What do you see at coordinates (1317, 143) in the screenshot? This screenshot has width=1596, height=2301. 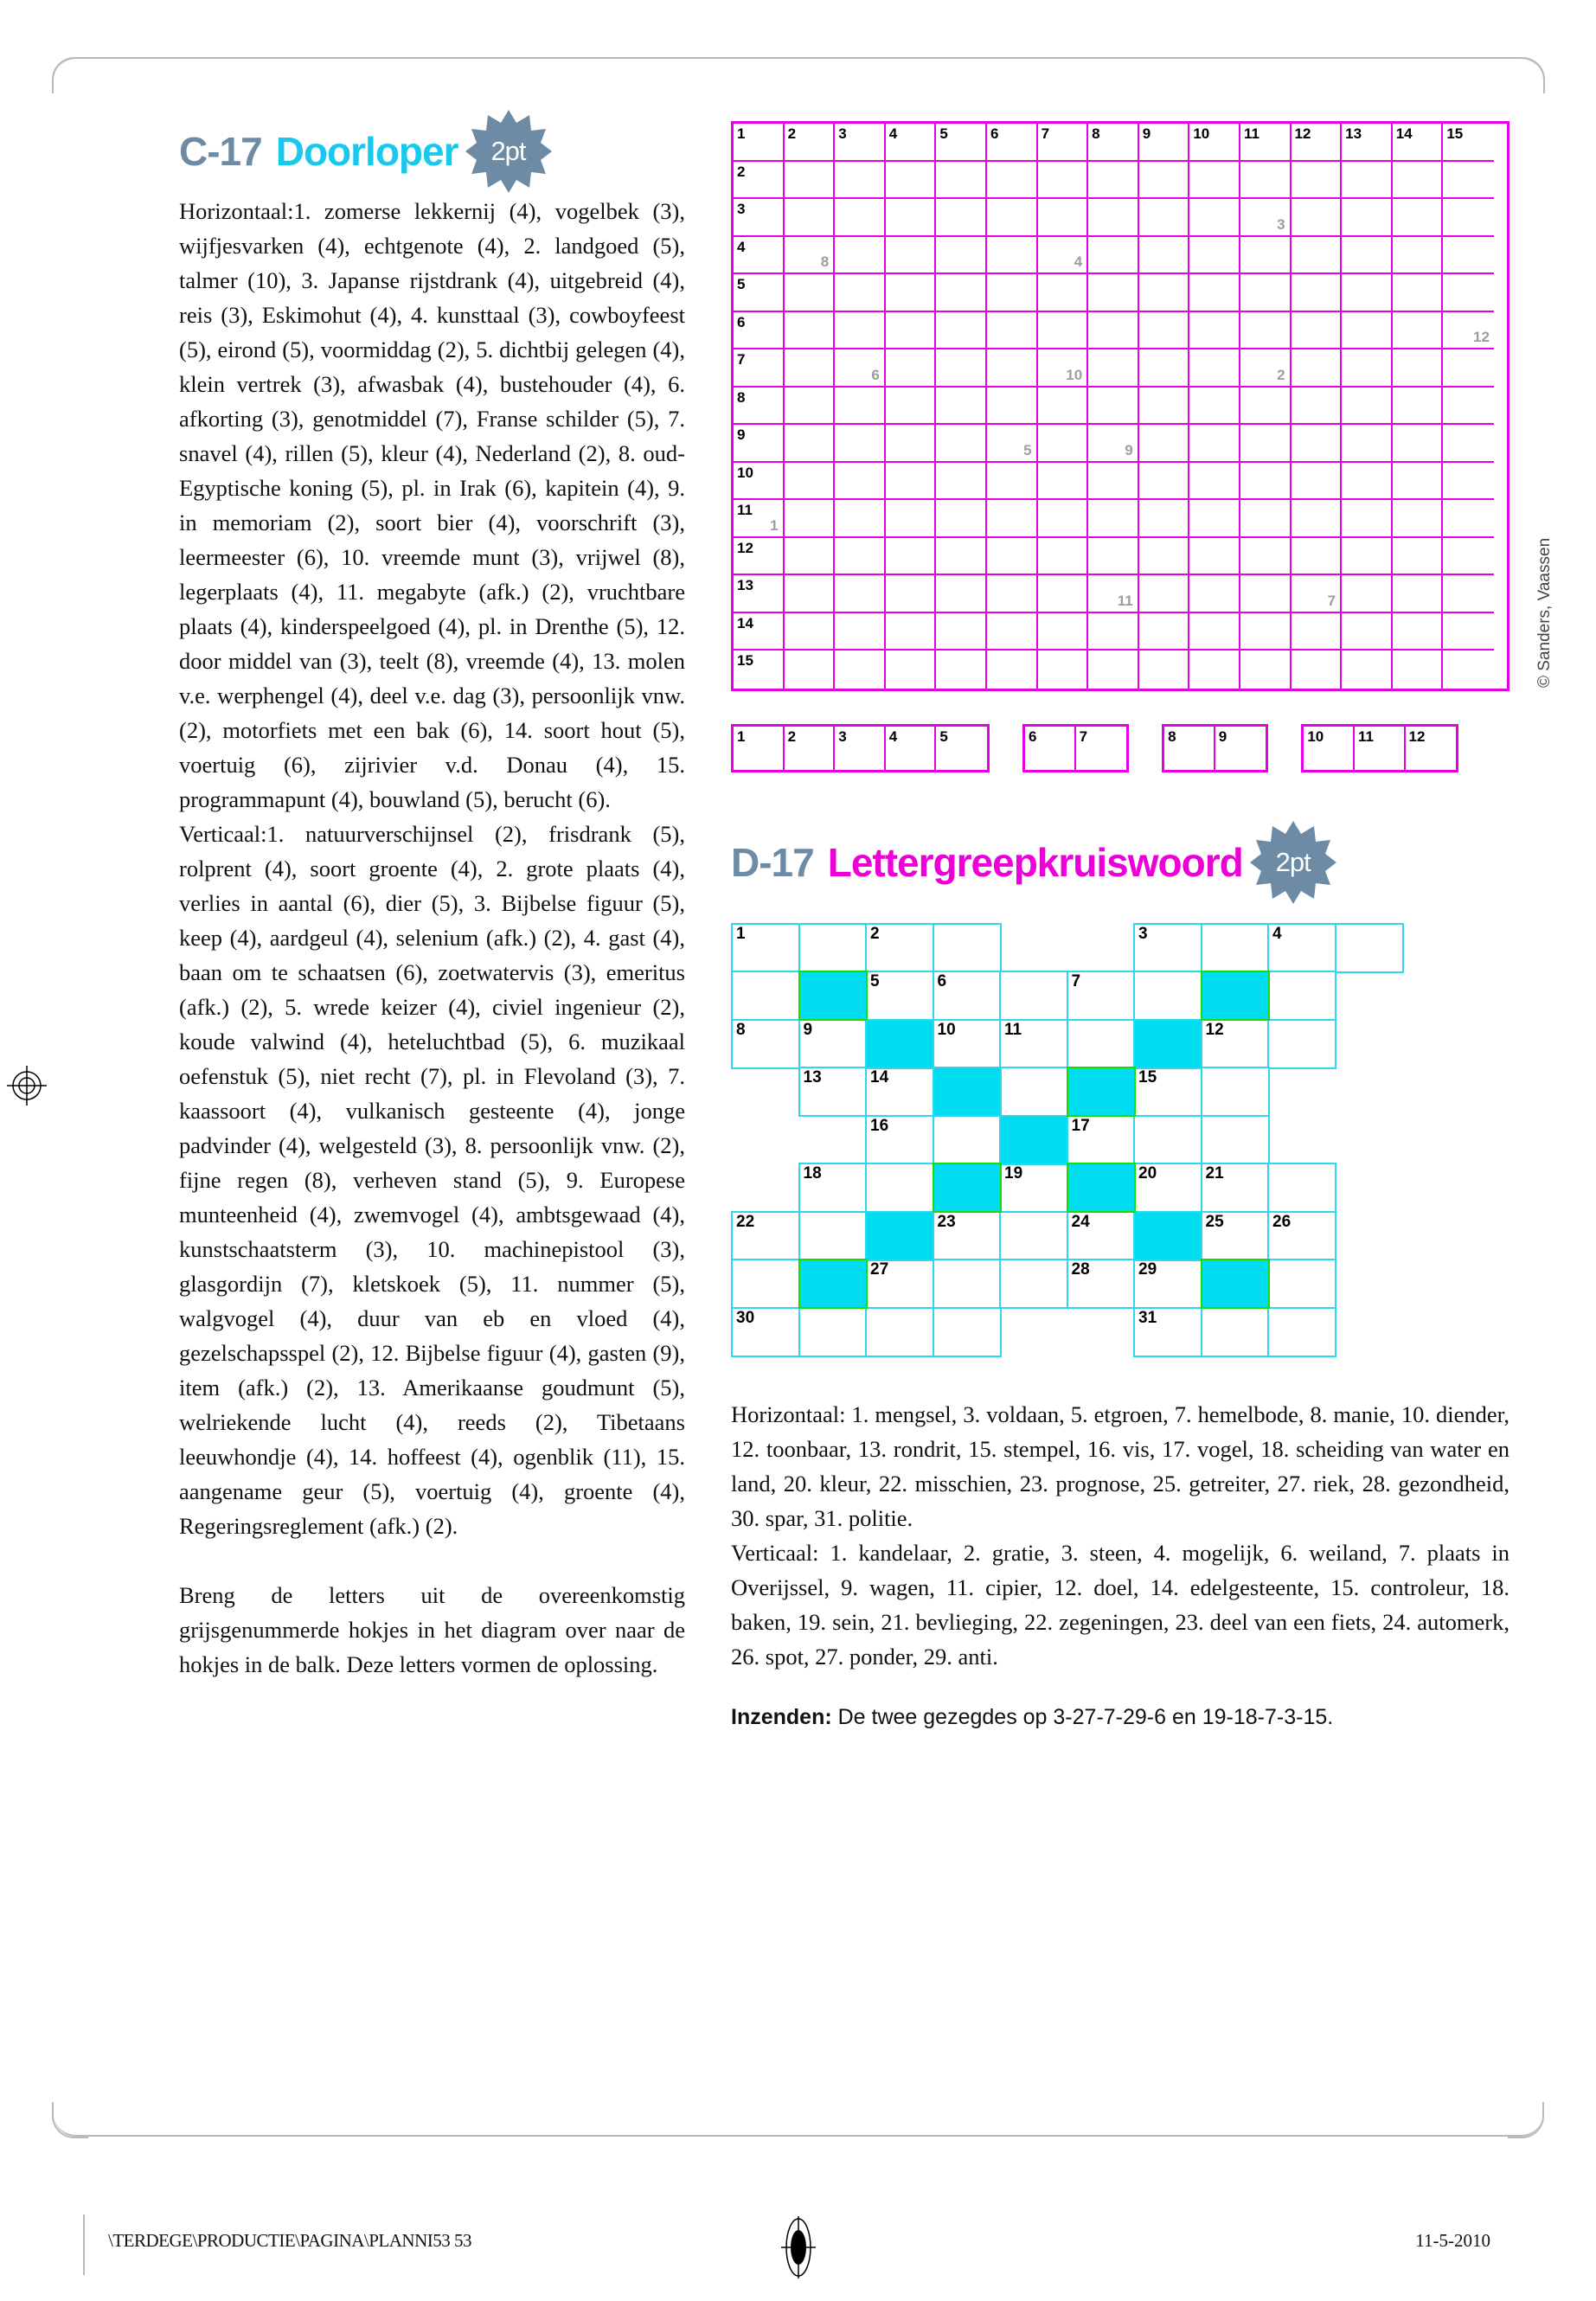 I see `c17-grid-cell: 12` at bounding box center [1317, 143].